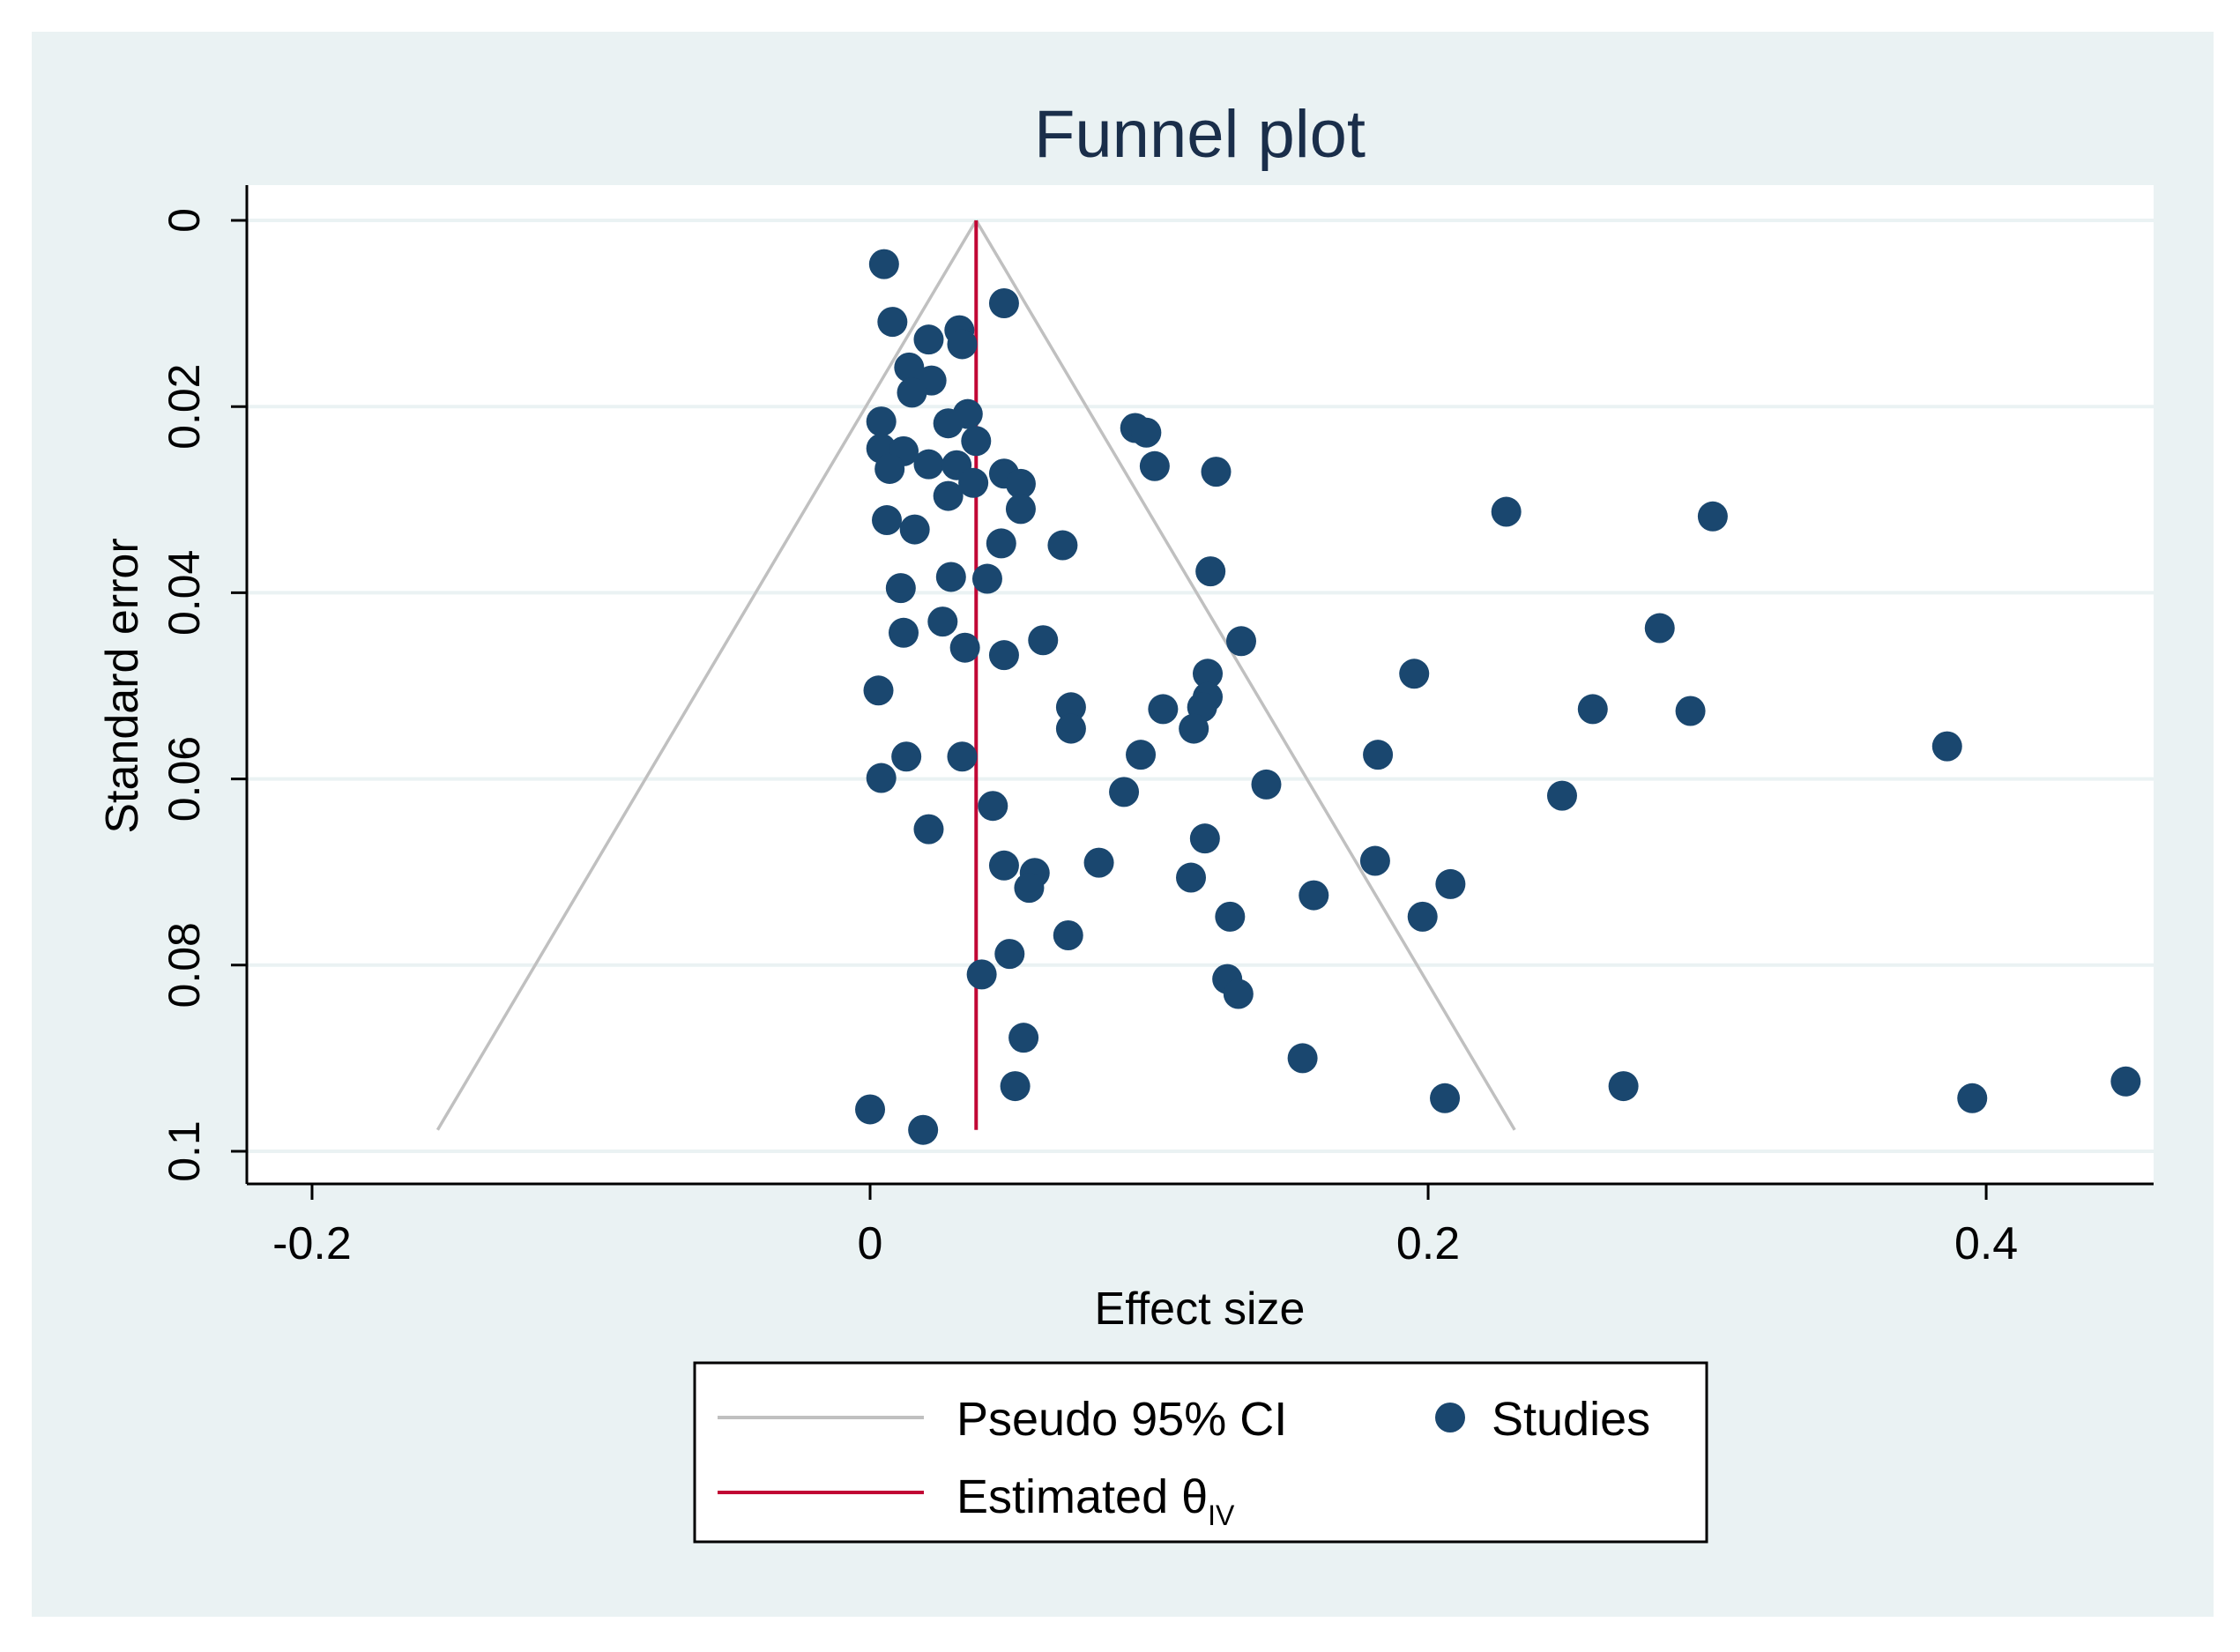  What do you see at coordinates (184, 779) in the screenshot?
I see `y-tick-label: 0.06` at bounding box center [184, 779].